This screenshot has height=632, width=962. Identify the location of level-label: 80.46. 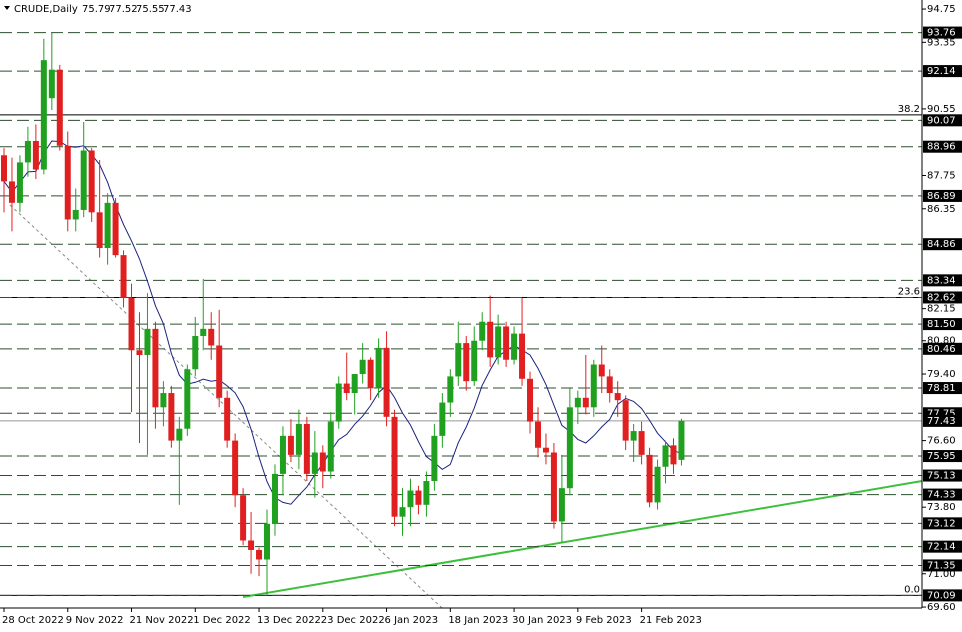
(941, 349).